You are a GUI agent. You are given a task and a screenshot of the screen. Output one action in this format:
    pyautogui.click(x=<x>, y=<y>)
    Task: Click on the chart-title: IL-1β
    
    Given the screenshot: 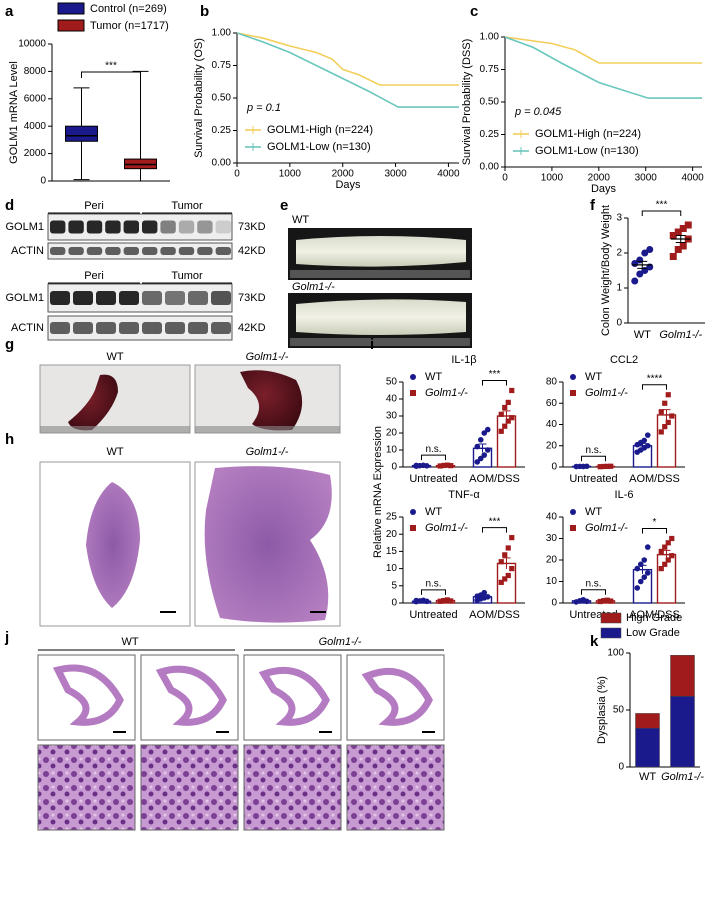 What is the action you would take?
    pyautogui.click(x=463, y=360)
    